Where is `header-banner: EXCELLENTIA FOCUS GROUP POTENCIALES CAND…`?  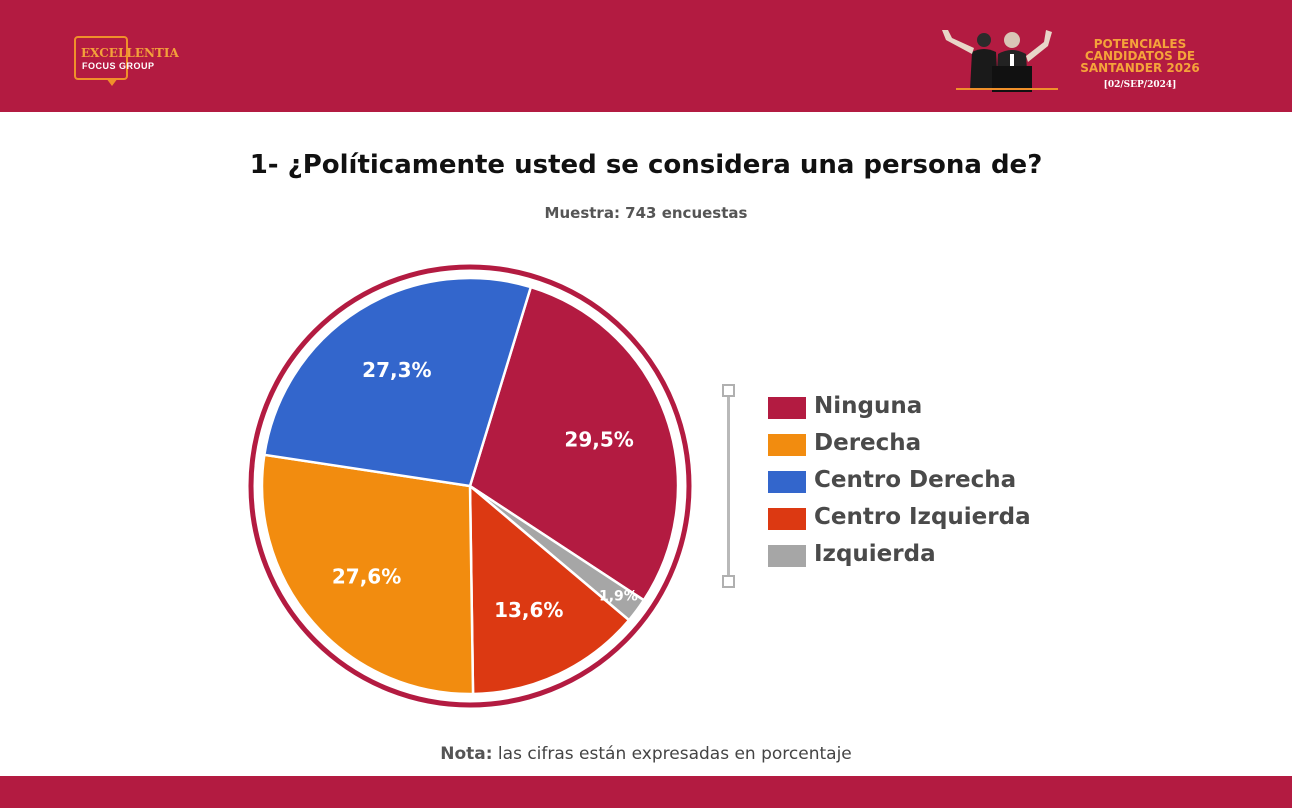
header-banner: EXCELLENTIA FOCUS GROUP POTENCIALES CAND… is located at coordinates (646, 56).